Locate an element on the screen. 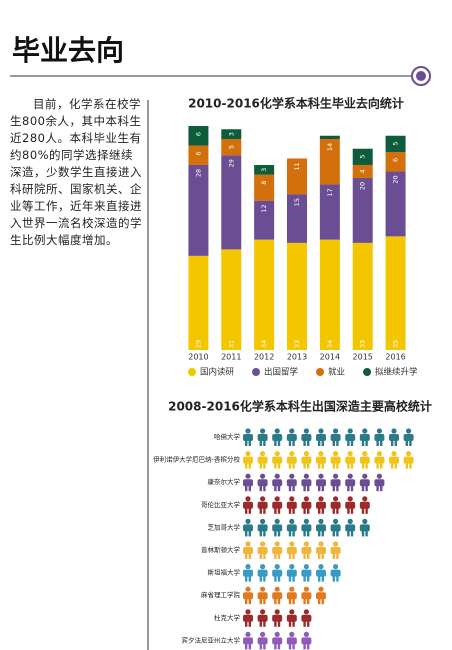 This screenshot has height=650, width=452. segment-label: 28 is located at coordinates (198, 173).